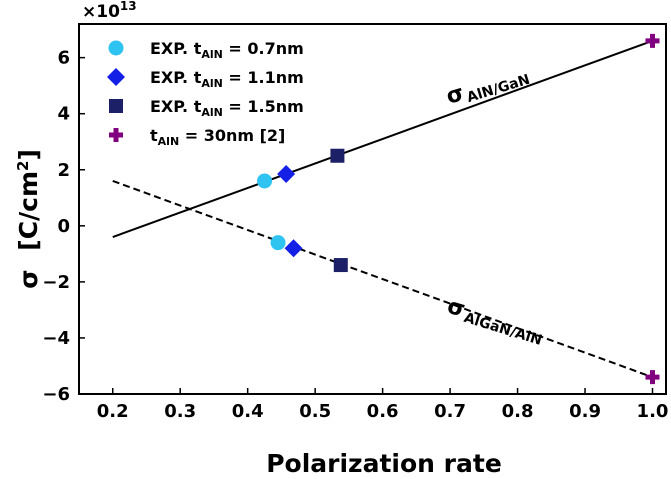 This screenshot has height=479, width=671. Describe the element at coordinates (503, 329) in the screenshot. I see `annotation-algan-aln-subscript: AlGaN/AlN` at that location.